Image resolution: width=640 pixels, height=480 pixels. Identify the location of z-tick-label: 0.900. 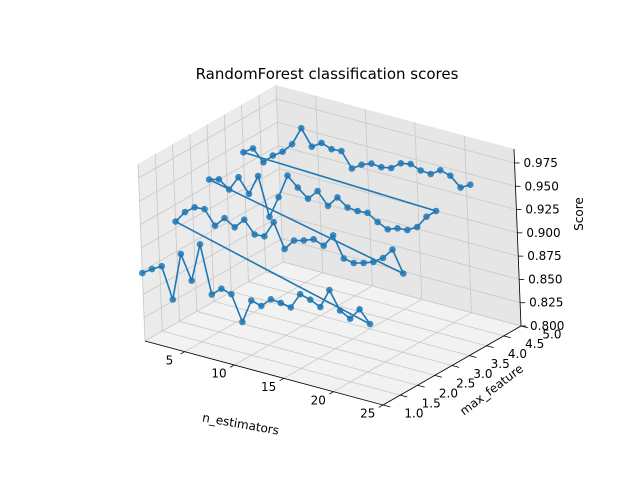
(543, 233).